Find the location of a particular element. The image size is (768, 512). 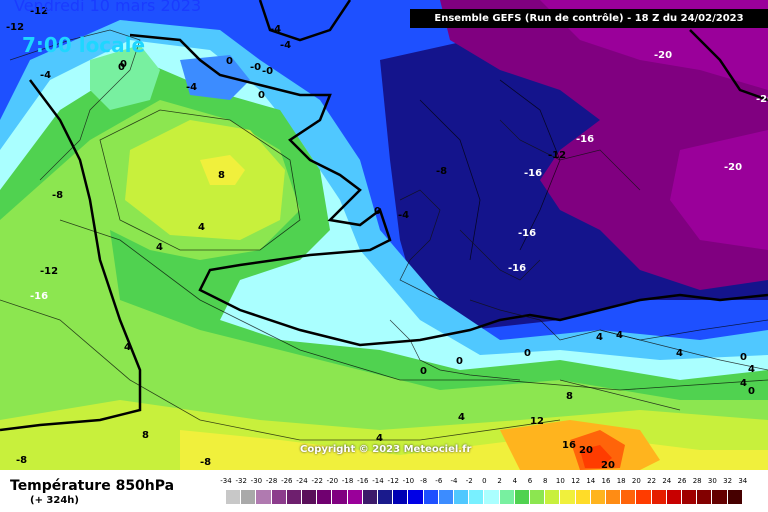

hot-spot-africa-core is located at coordinates (596, 456).